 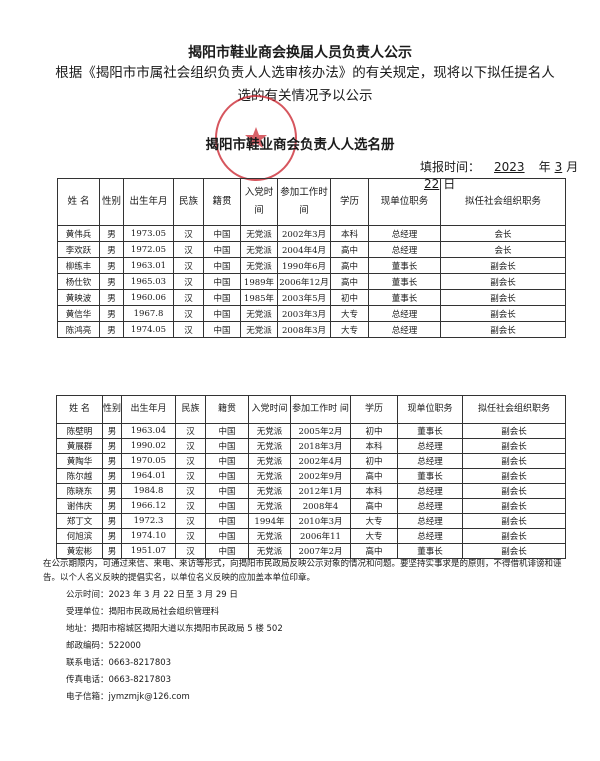 I want to click on year-unit: 年, so click(x=544, y=167).